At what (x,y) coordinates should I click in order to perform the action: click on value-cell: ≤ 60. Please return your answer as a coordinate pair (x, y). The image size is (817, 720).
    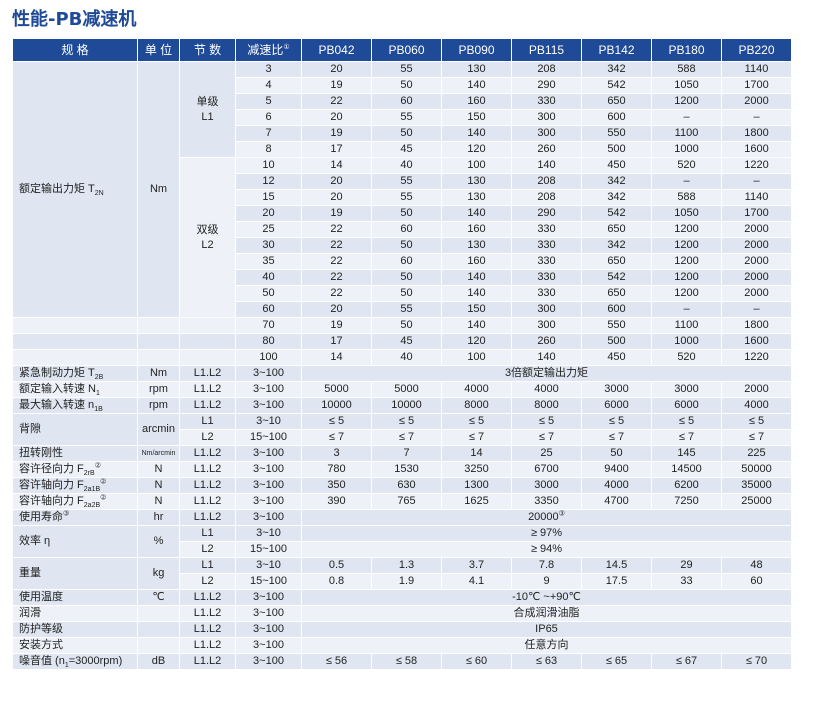
    Looking at the image, I should click on (476, 661).